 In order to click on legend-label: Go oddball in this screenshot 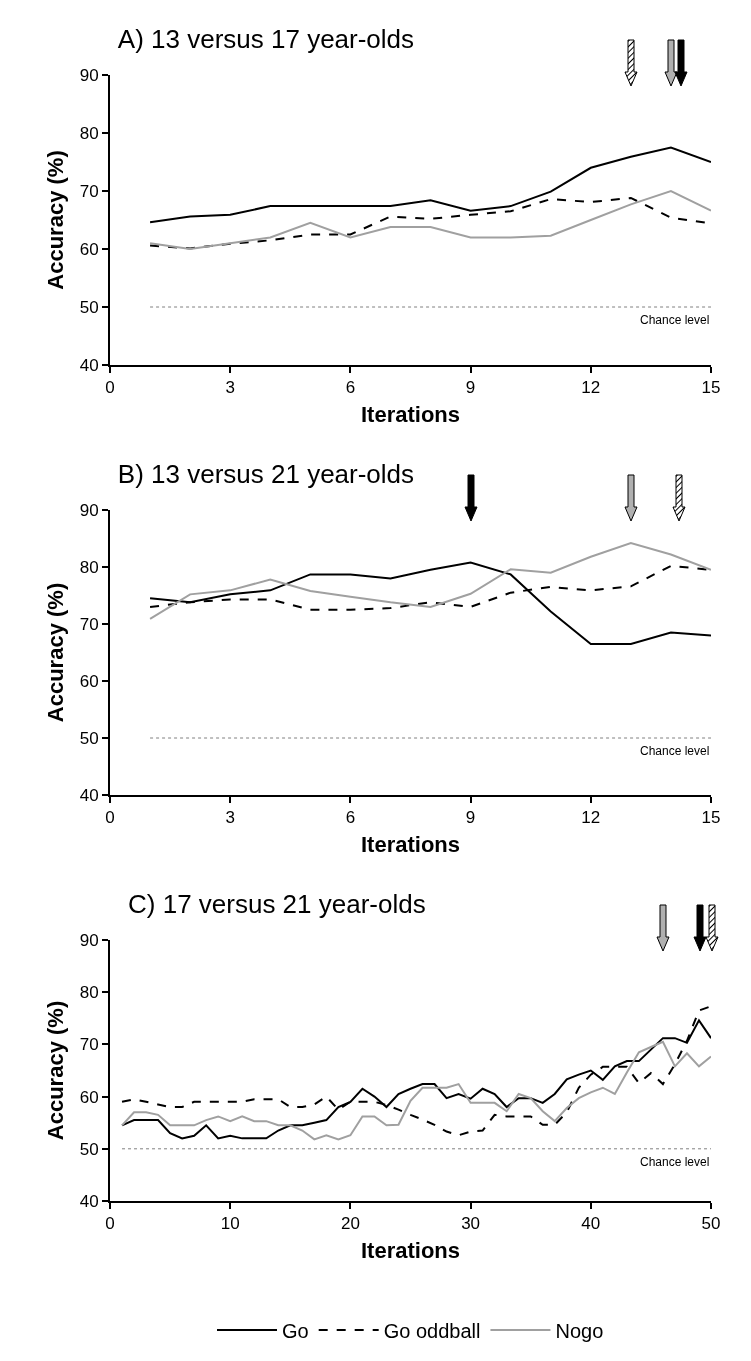, I will do `click(432, 1330)`.